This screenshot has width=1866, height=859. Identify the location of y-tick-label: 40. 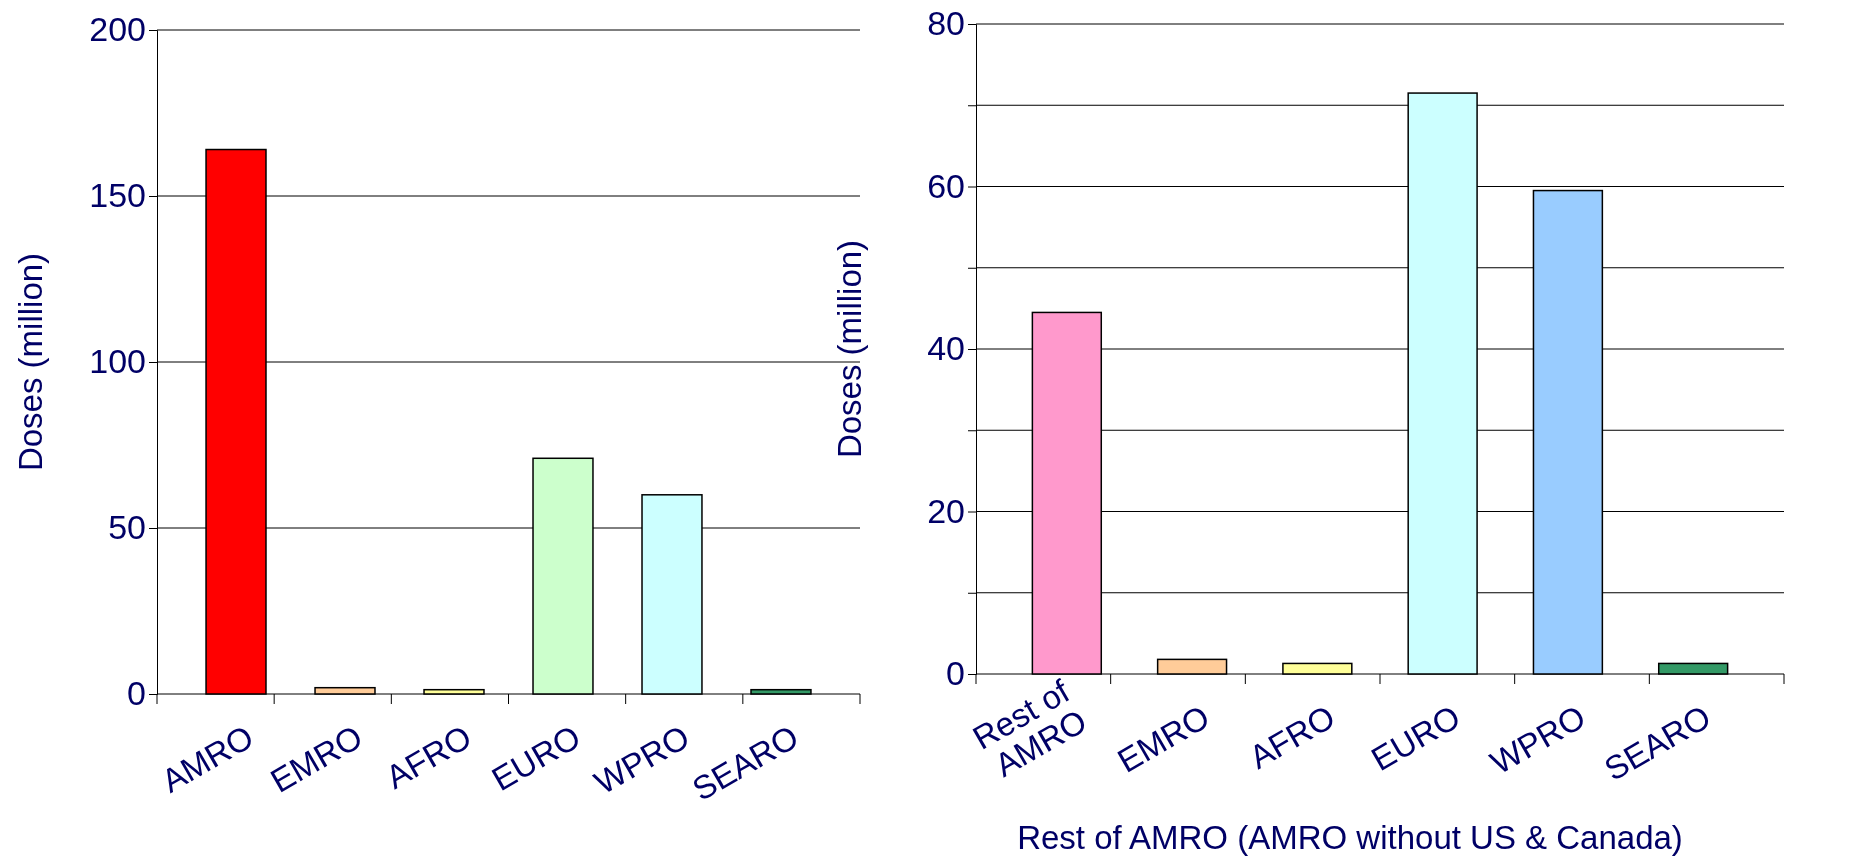
(946, 348).